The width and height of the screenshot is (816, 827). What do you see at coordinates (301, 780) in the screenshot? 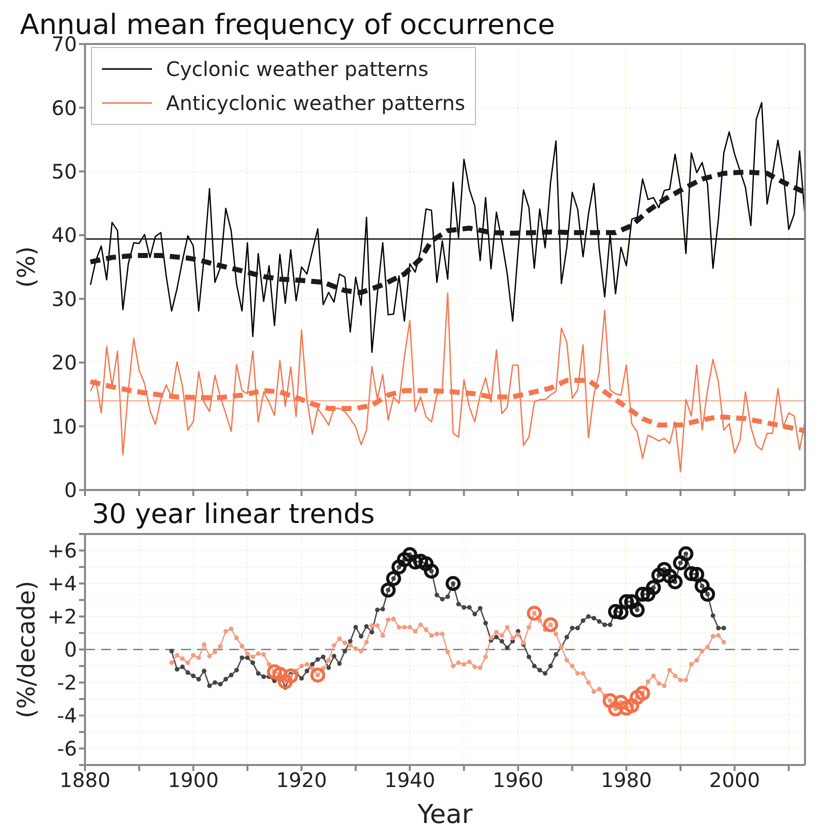
I see `x-tick-label: 1920` at bounding box center [301, 780].